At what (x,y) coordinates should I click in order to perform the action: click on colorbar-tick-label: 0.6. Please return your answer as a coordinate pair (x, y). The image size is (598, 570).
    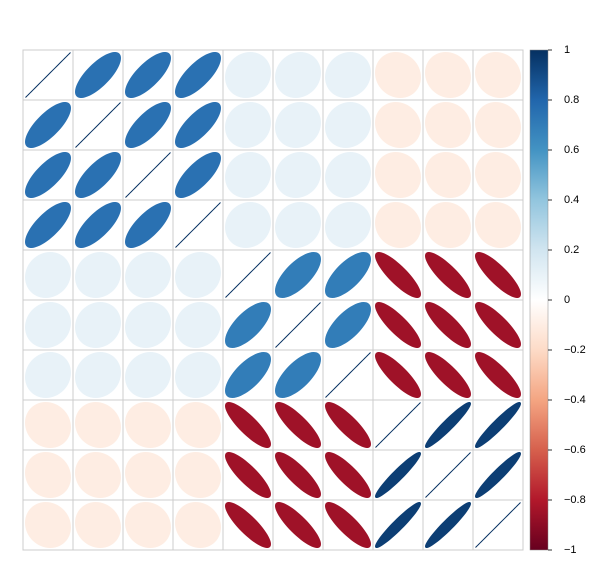
    Looking at the image, I should click on (571, 150).